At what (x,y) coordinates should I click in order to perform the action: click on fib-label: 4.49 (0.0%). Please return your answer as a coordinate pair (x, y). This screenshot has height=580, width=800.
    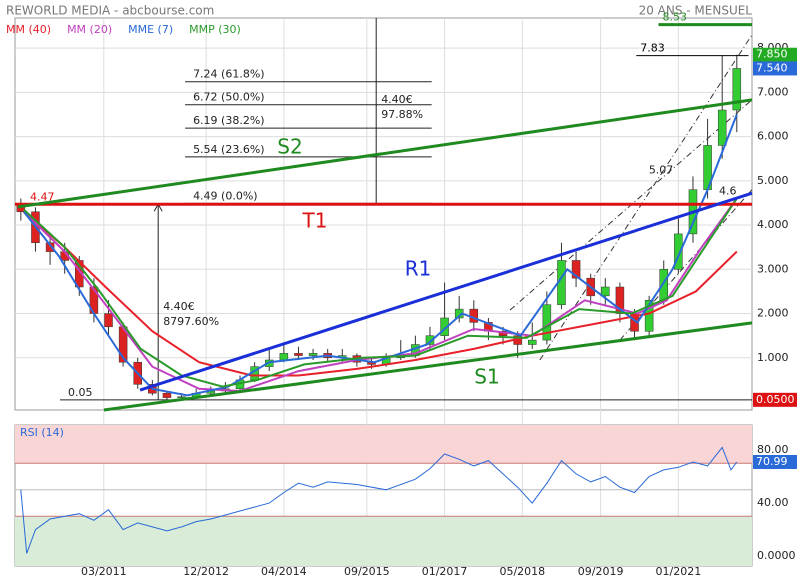
    Looking at the image, I should click on (225, 195).